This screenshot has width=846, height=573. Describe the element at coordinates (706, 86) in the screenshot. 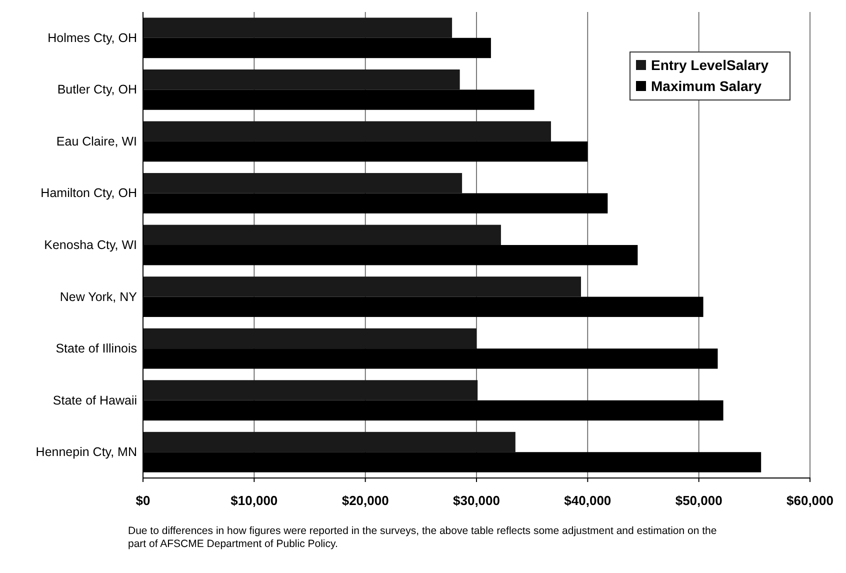

I see `legend-label: Maximum Salary` at that location.